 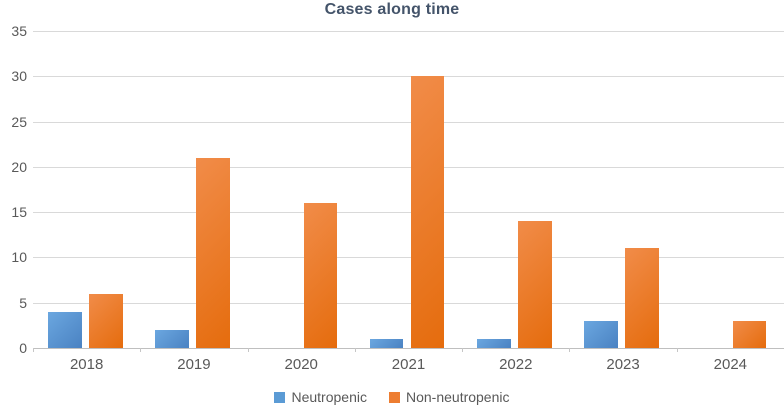 What do you see at coordinates (623, 364) in the screenshot?
I see `x-axis-tick-label: 2023` at bounding box center [623, 364].